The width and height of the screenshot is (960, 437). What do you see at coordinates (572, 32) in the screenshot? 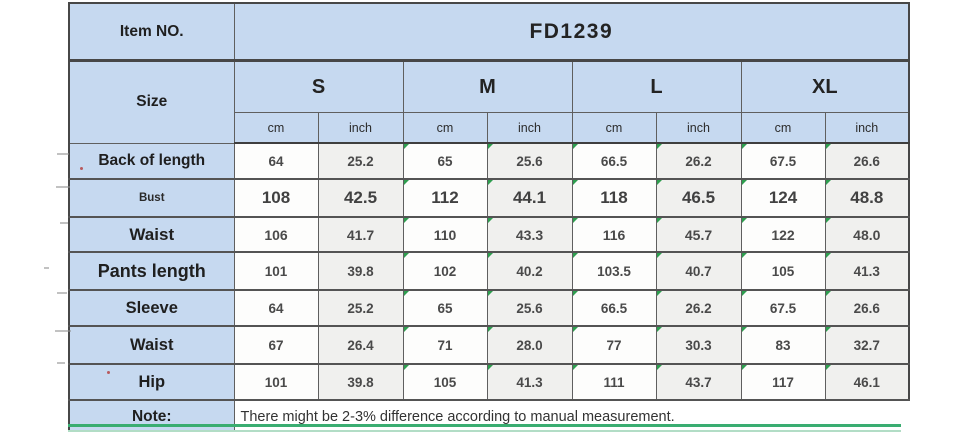
I see `item-number: FD1239` at bounding box center [572, 32].